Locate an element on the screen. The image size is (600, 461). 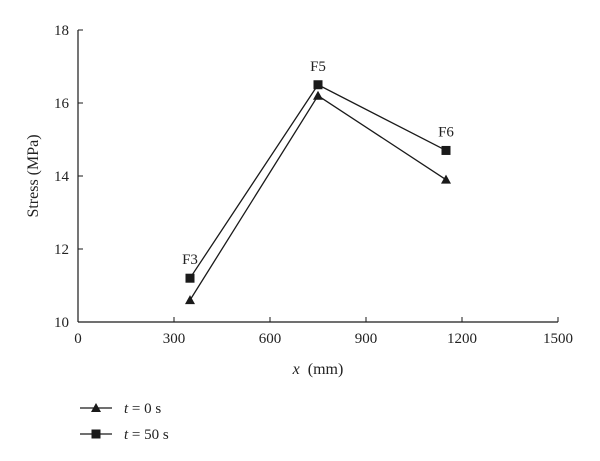
x-axis-ticks: 0 300 600 900 1200 1500 is located at coordinates (323, 332).